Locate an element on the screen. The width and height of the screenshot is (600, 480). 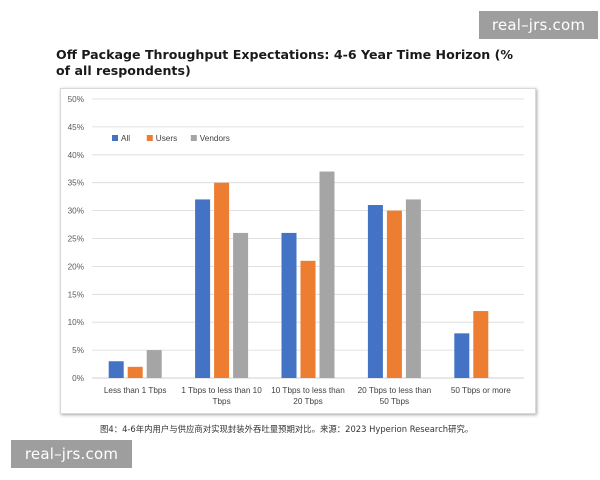
x-tick-label: 50 Tbps is located at coordinates (394, 401).